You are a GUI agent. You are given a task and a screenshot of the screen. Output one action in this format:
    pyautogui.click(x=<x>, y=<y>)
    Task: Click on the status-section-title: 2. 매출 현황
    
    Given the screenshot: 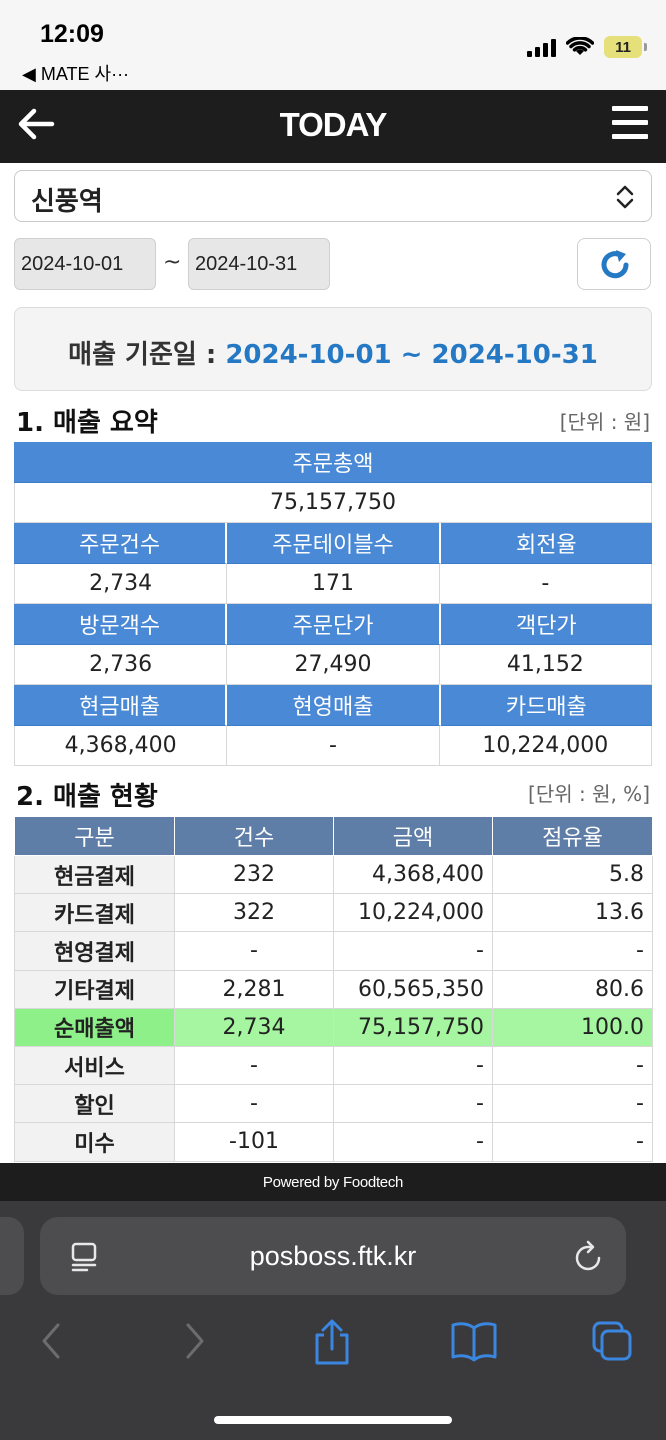 What is the action you would take?
    pyautogui.click(x=87, y=797)
    